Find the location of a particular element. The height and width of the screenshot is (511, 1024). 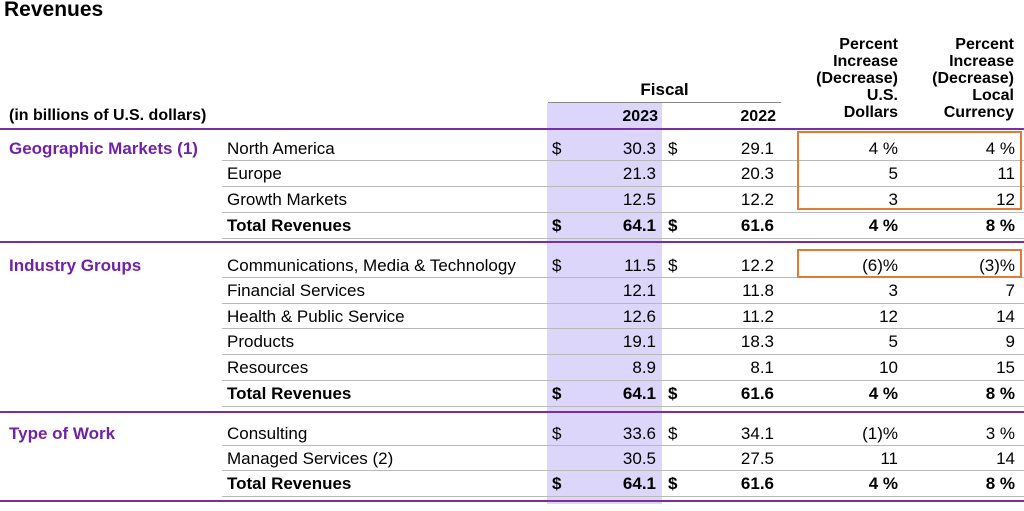

row-label: Consulting is located at coordinates (267, 433).